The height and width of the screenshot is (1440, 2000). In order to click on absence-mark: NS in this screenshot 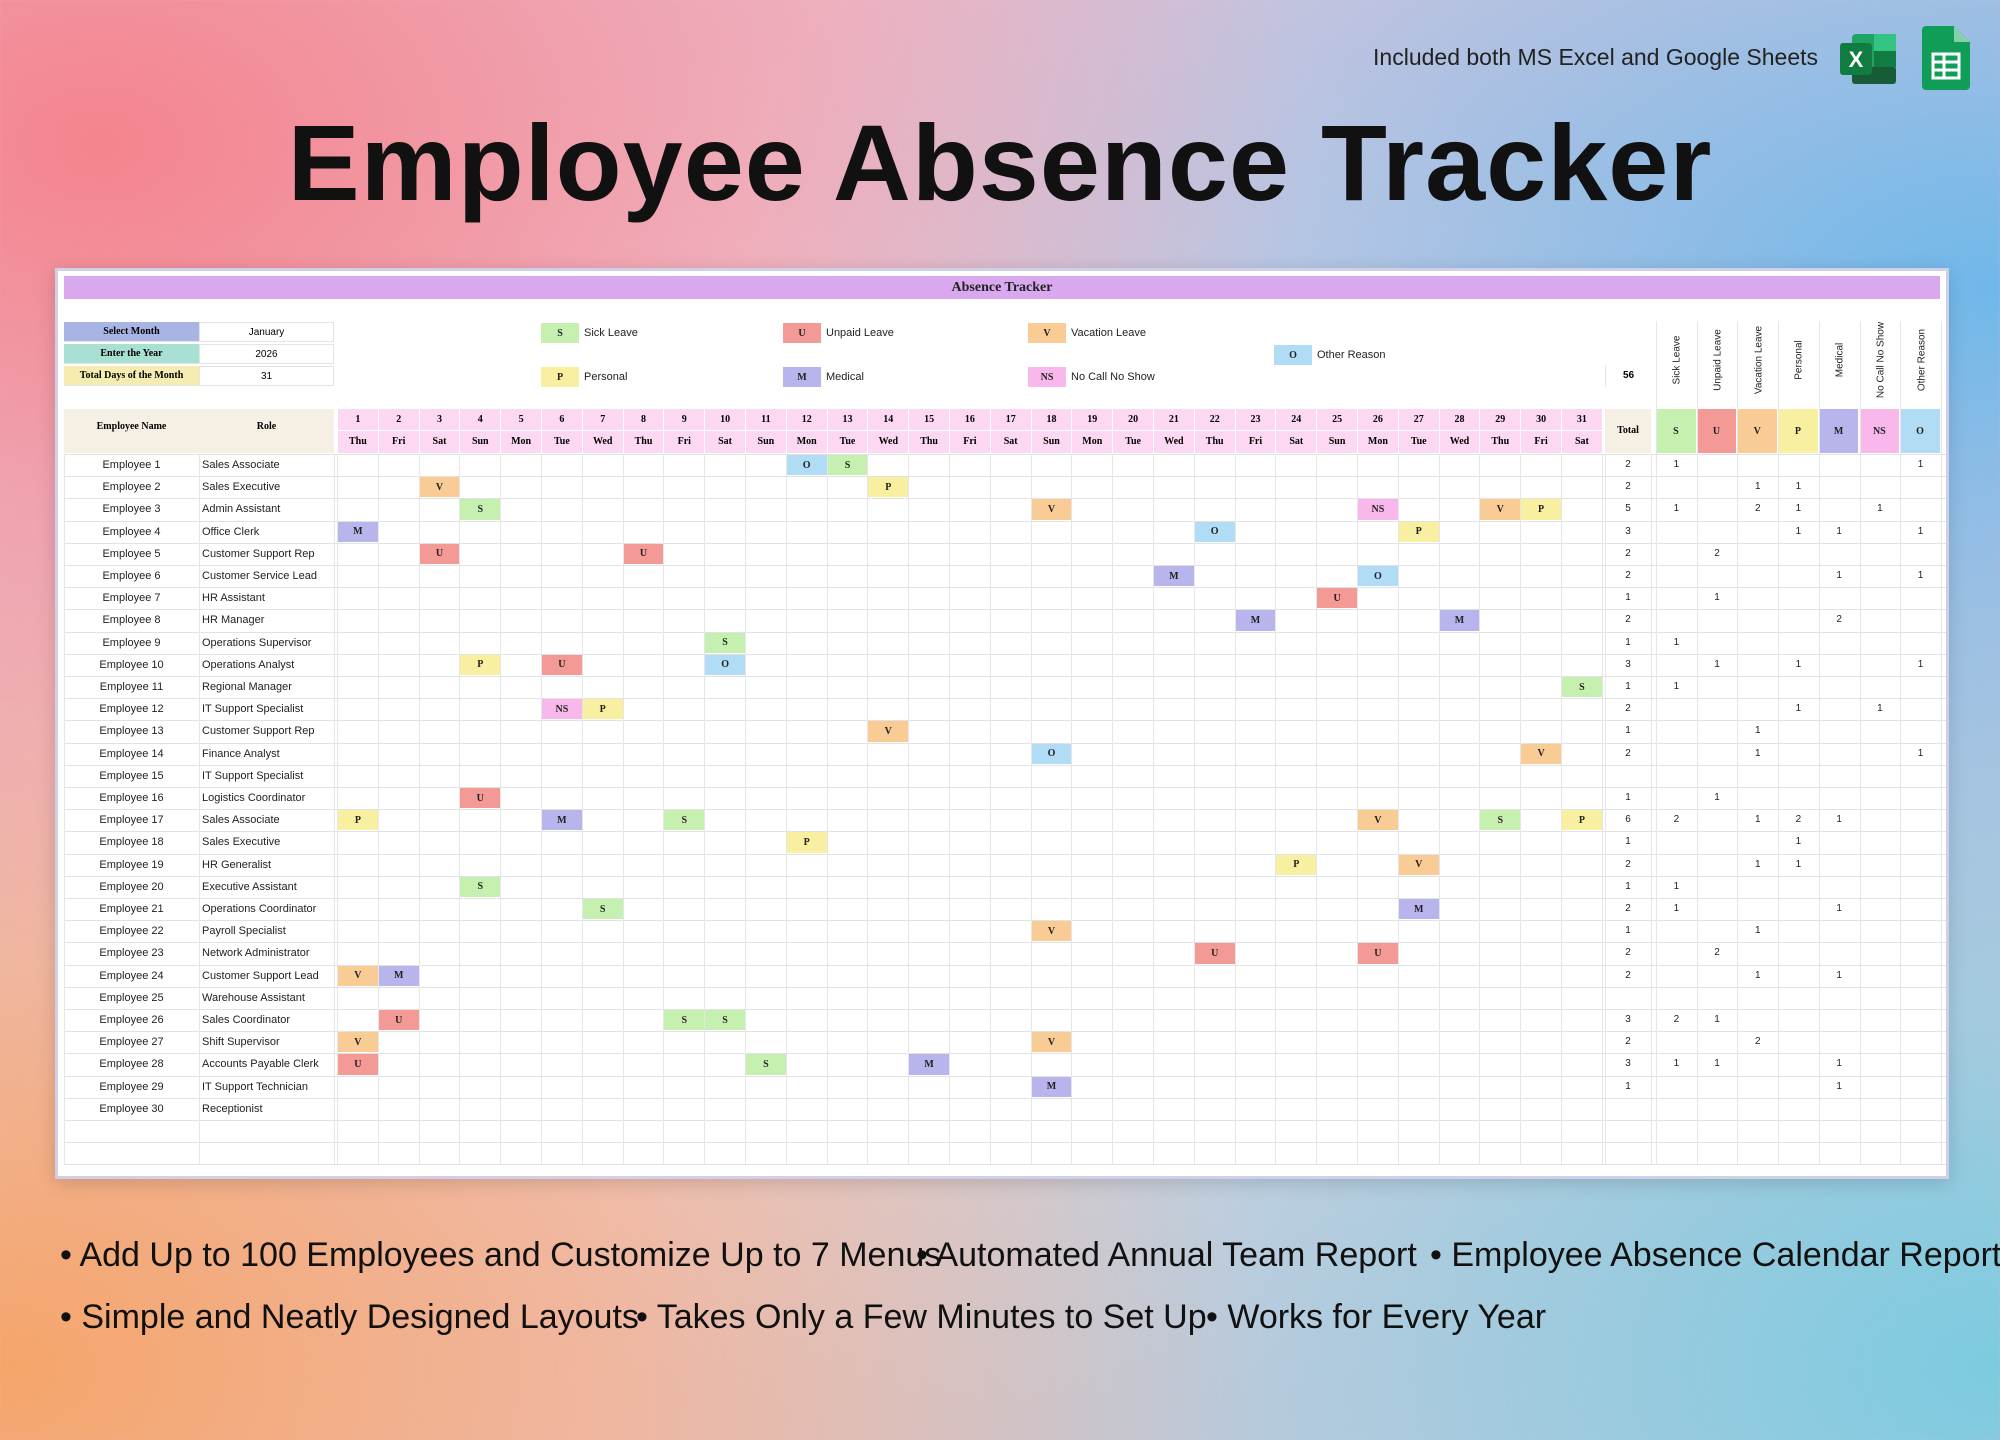, I will do `click(562, 709)`.